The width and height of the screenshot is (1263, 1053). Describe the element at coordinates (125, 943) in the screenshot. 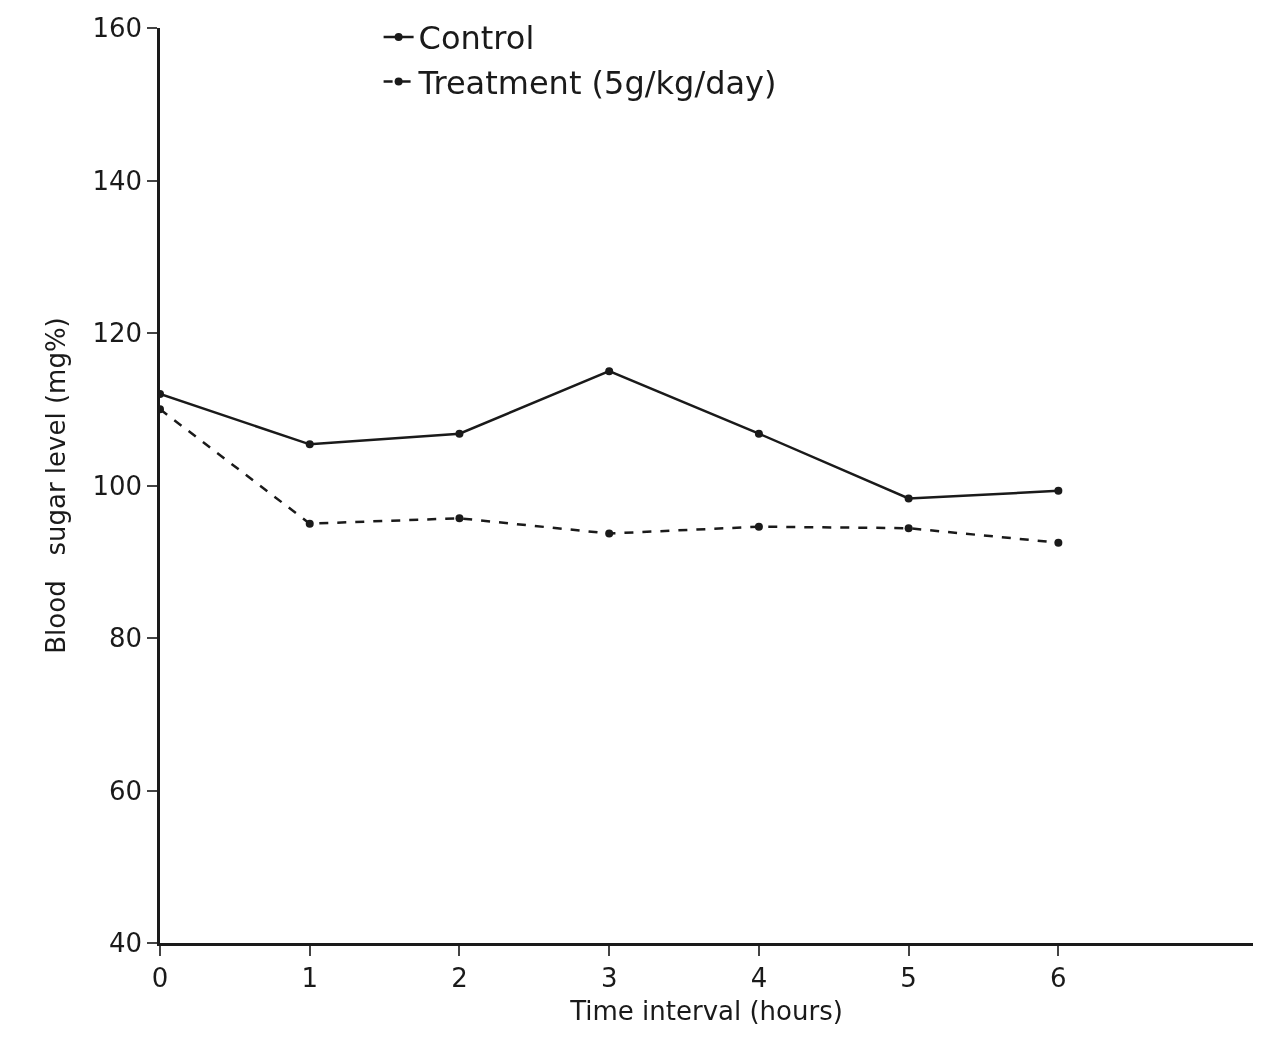

I see `y-tick-label: 40` at that location.